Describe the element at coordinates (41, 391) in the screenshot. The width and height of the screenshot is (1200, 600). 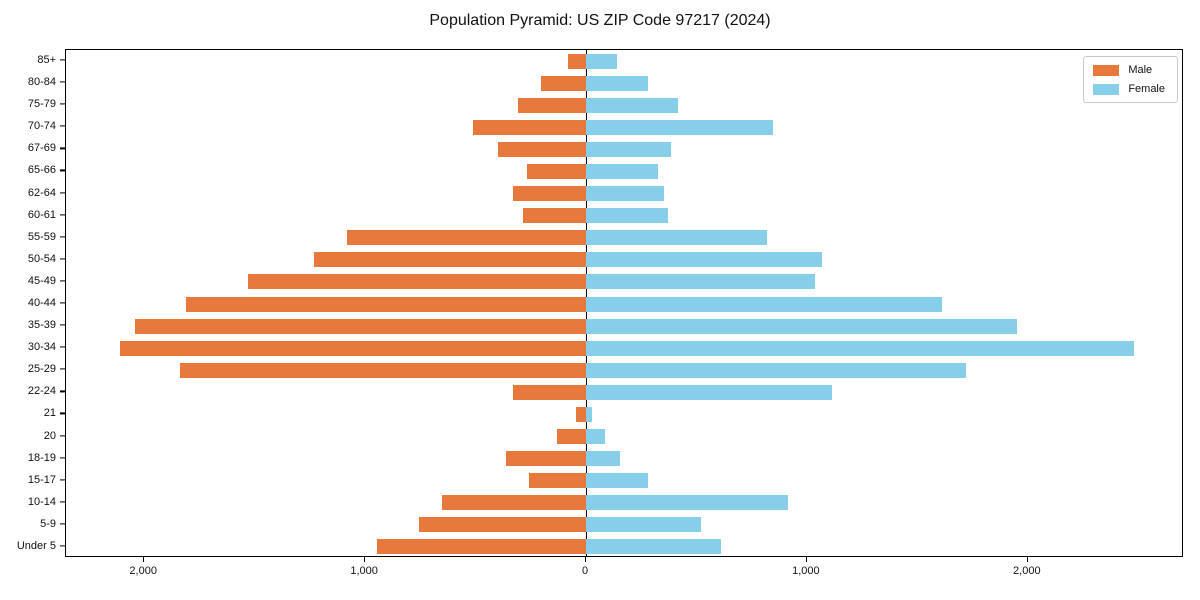
I see `y-tick-label-22-24: 22-24` at that location.